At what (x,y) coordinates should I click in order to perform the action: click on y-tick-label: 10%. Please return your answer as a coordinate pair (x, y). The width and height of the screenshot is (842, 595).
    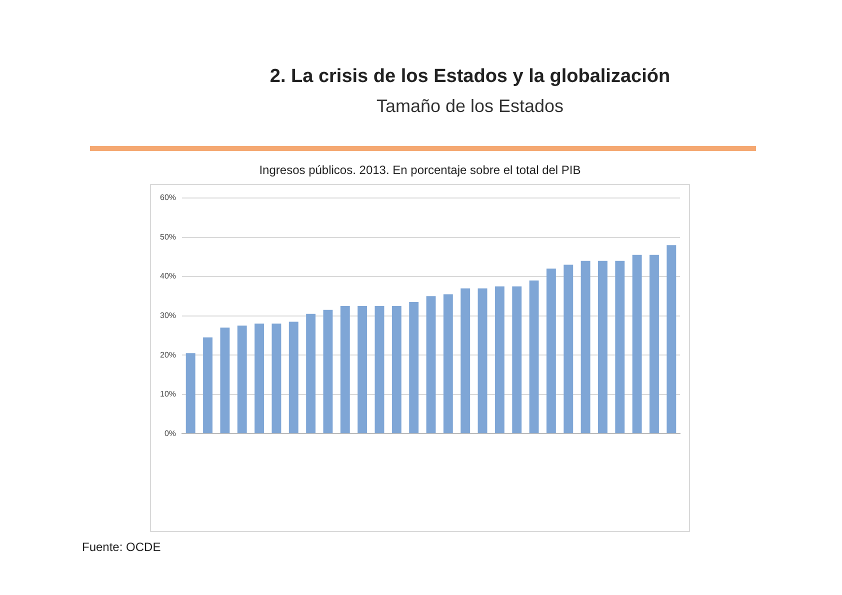
    Looking at the image, I should click on (168, 394).